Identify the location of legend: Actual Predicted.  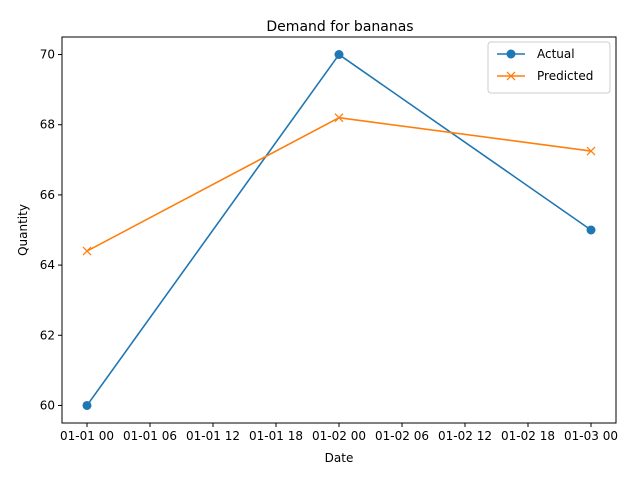
(549, 67).